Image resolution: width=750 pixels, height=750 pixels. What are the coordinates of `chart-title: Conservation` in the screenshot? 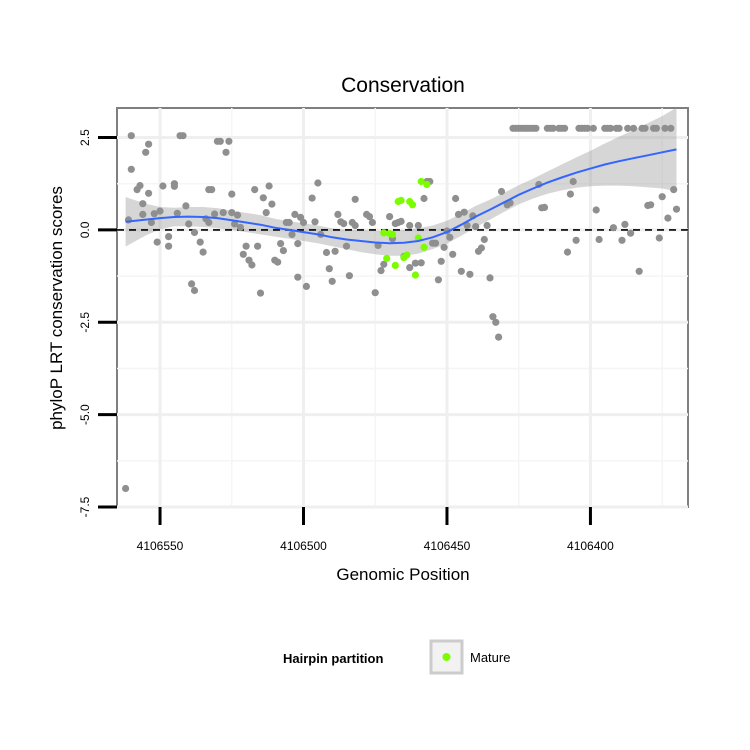 It's located at (403, 85).